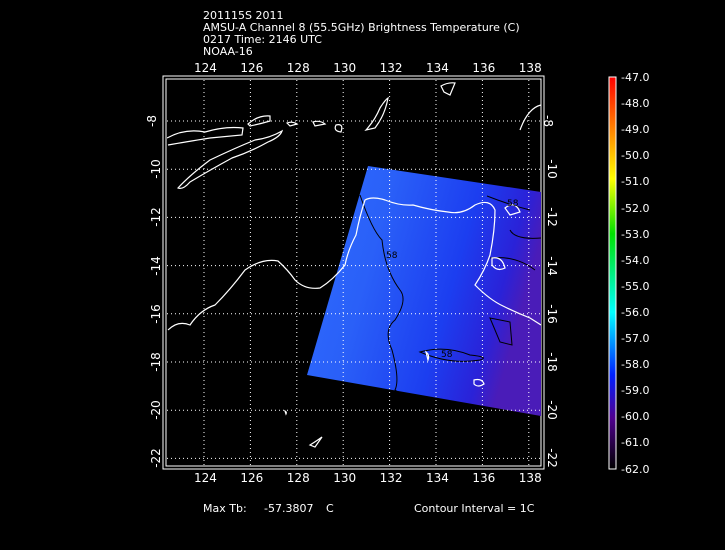 The height and width of the screenshot is (550, 725). Describe the element at coordinates (243, 15) in the screenshot. I see `storm-id: 201115S 2011` at that location.